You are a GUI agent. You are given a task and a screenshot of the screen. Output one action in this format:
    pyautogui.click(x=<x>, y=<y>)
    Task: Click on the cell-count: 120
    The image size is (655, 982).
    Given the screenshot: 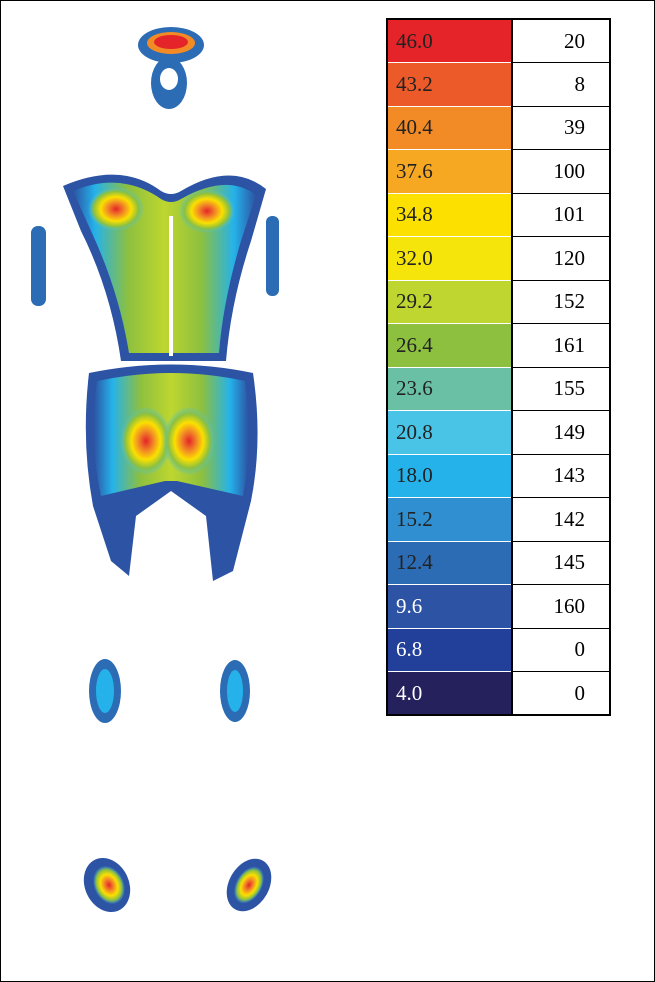 What is the action you would take?
    pyautogui.click(x=561, y=258)
    